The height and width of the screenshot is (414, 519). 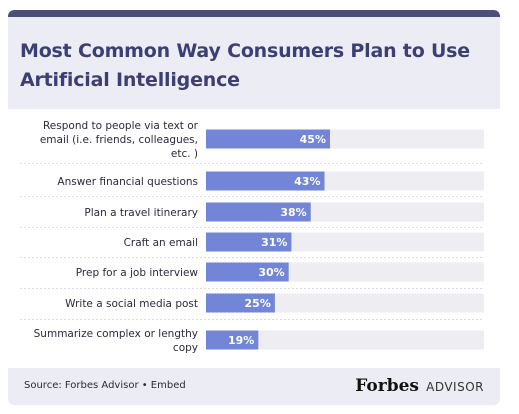 I want to click on category-label: Craft an email, so click(x=161, y=243).